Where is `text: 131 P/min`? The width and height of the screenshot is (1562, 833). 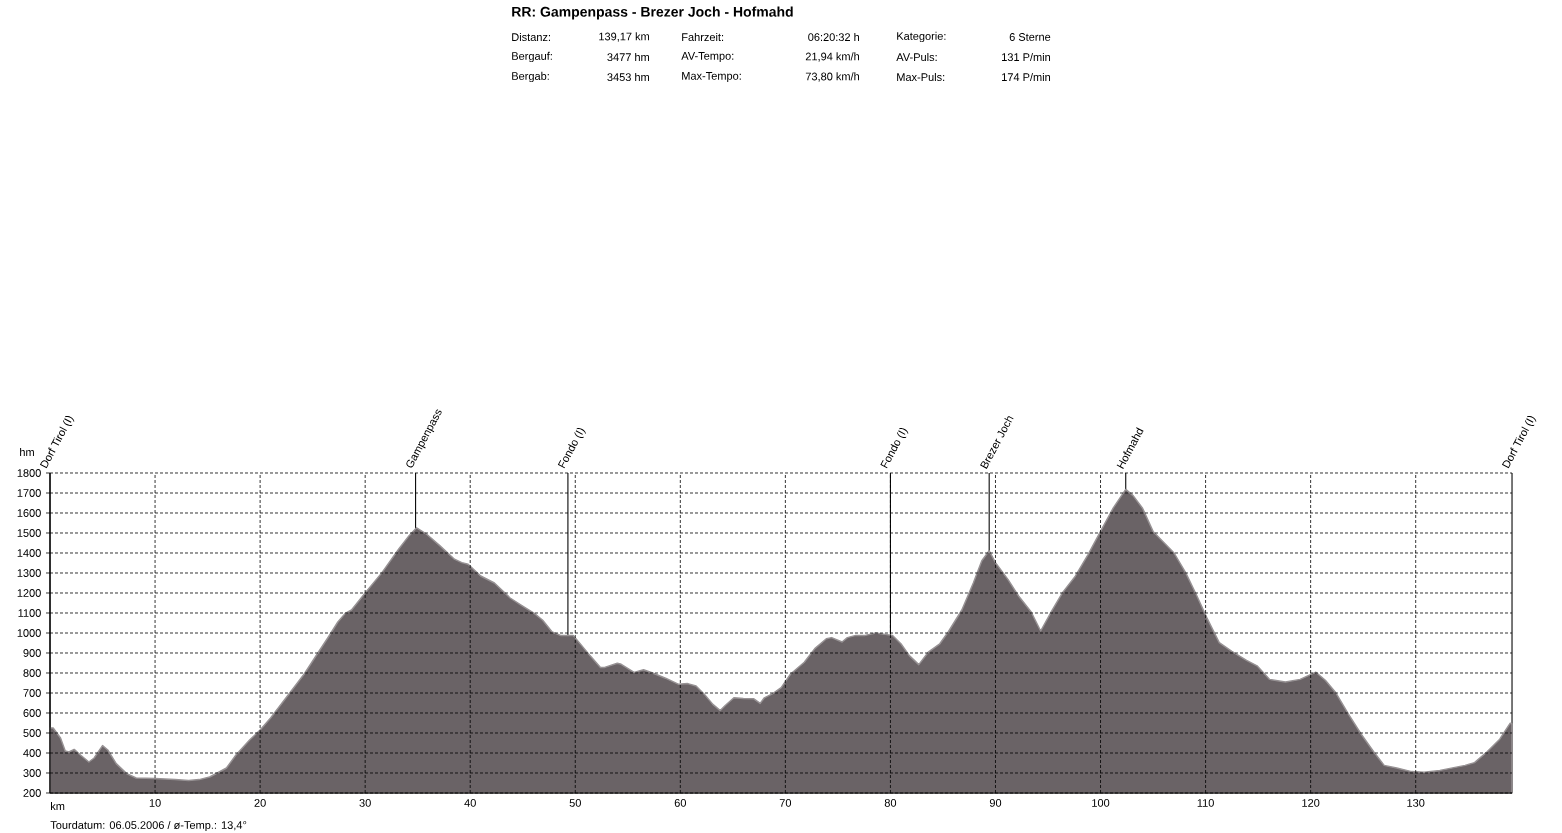 text: 131 P/min is located at coordinates (1026, 57).